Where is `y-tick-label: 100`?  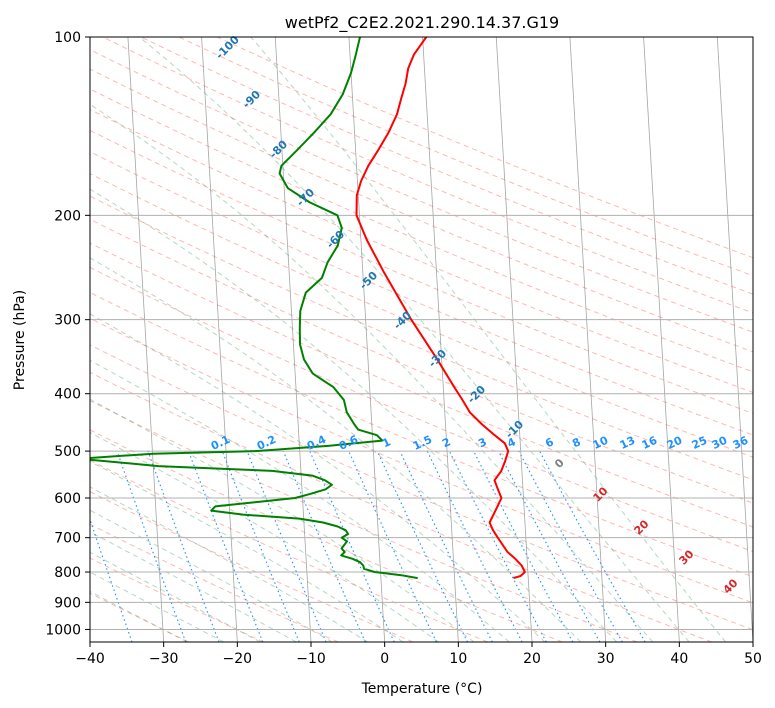 y-tick-label: 100 is located at coordinates (67, 38).